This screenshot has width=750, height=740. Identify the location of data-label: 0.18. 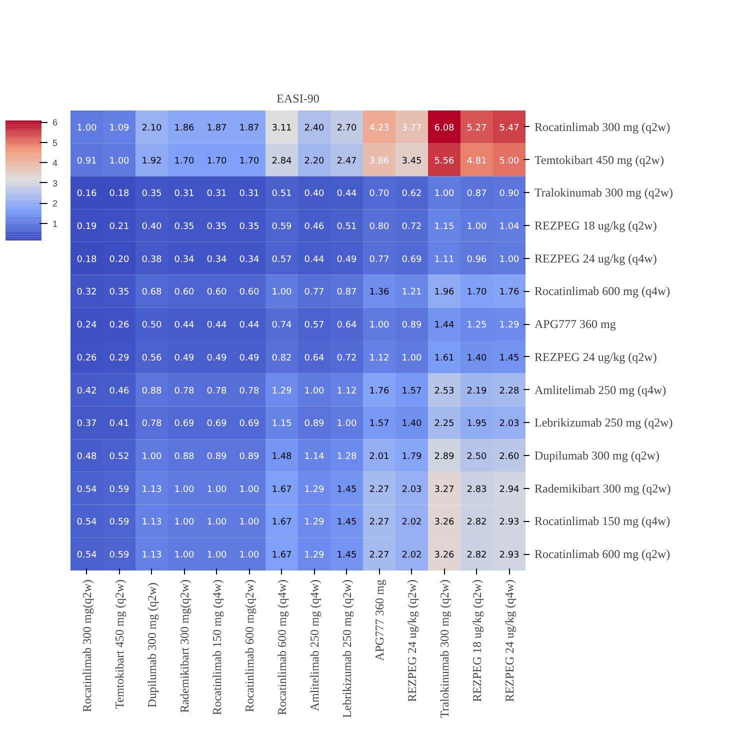
(119, 194).